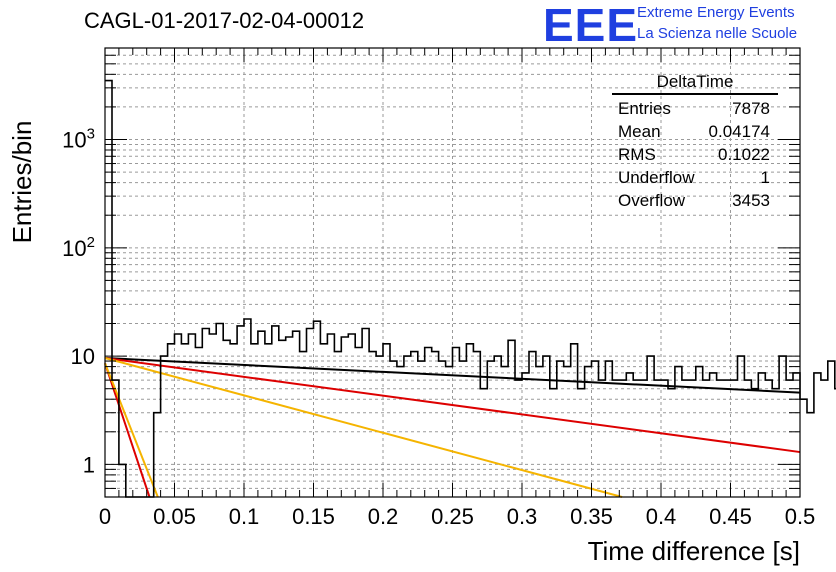  Describe the element at coordinates (639, 131) in the screenshot. I see `stats-label: Mean` at that location.